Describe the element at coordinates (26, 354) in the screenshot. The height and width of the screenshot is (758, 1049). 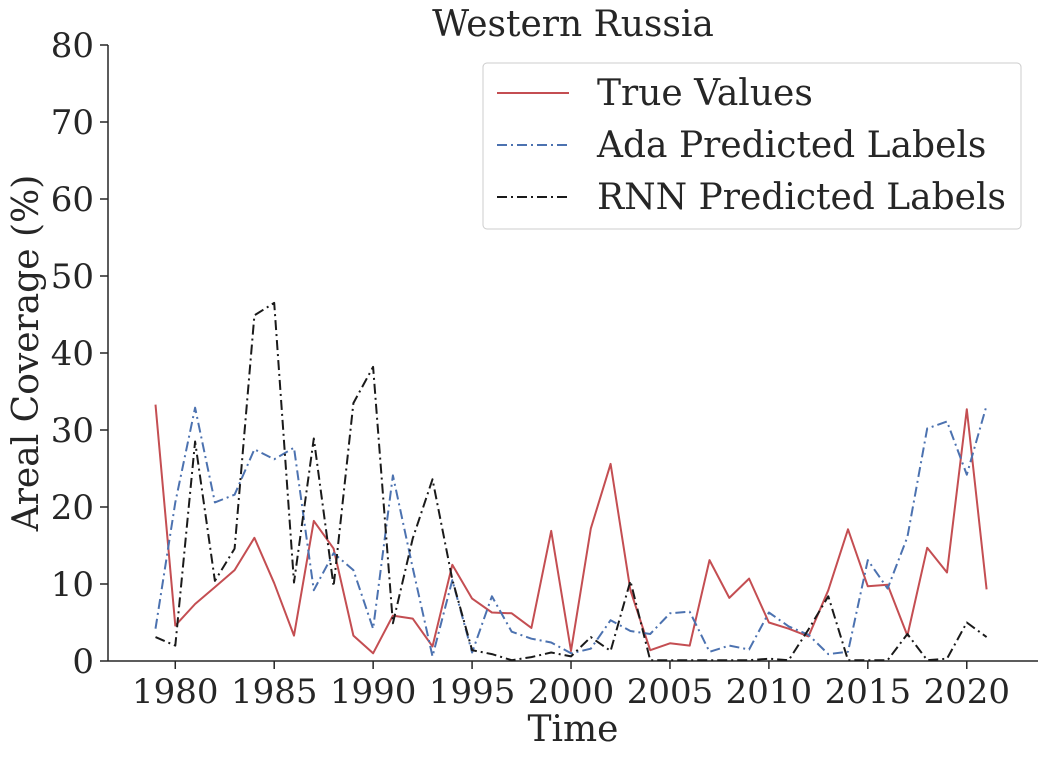
I see `y-axis-label: Areal Coverage (%)` at that location.